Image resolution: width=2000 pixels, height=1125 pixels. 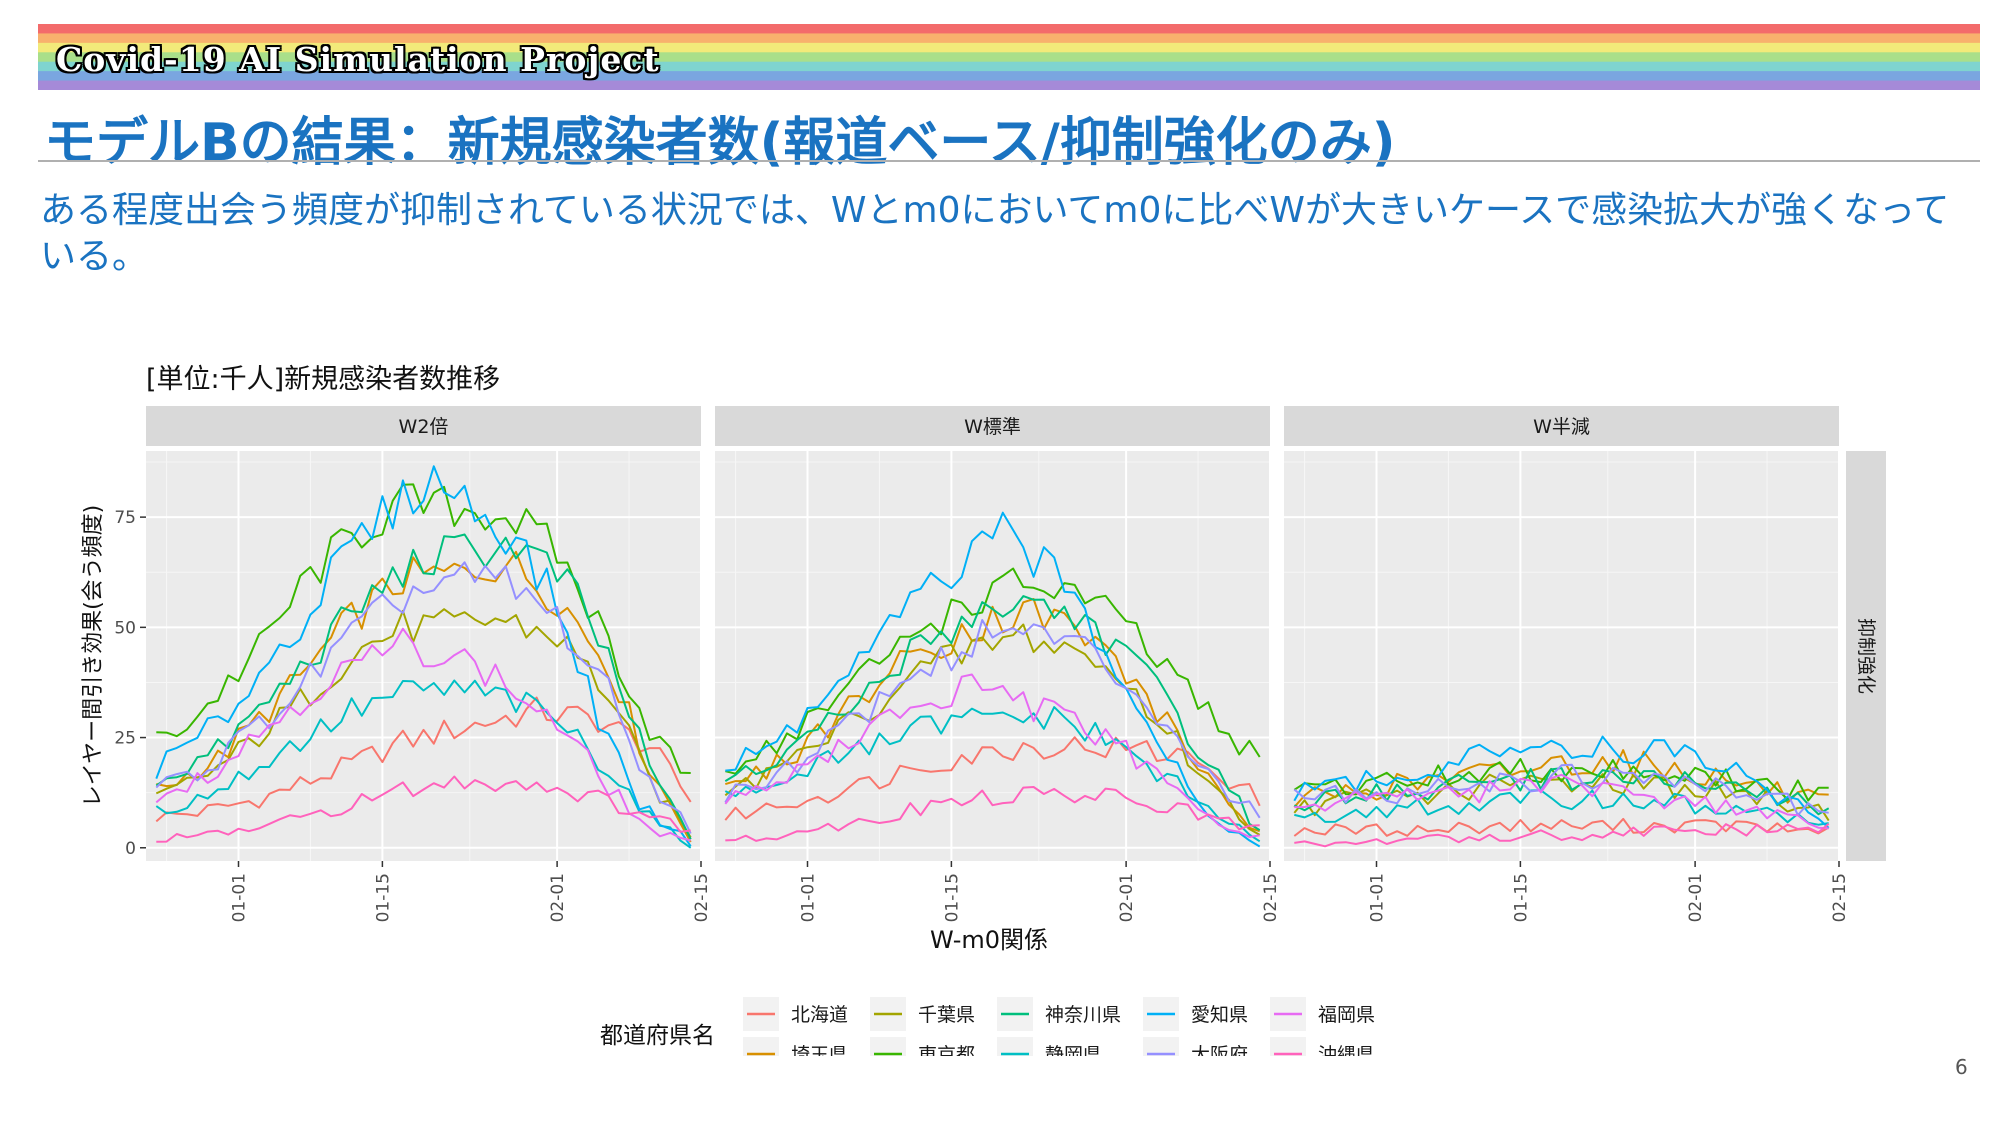 What do you see at coordinates (1219, 1050) in the screenshot?
I see `legend-label: 大阪府` at bounding box center [1219, 1050].